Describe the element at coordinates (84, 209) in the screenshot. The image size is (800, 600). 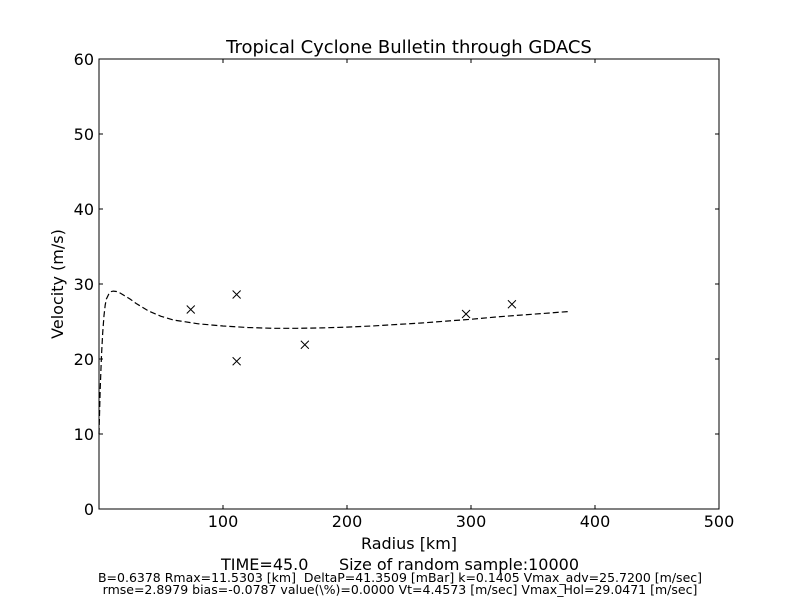
I see `y-tick-label: 40` at that location.